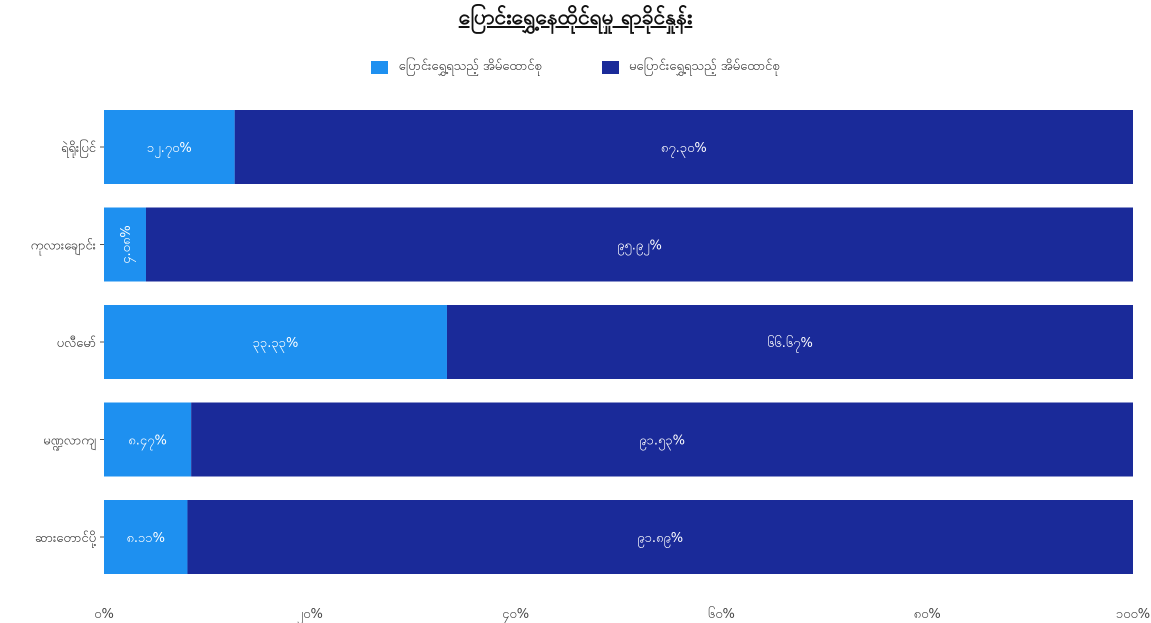 The image size is (1151, 623). Describe the element at coordinates (660, 539) in the screenshot. I see `data-label: ၉၁.၈၉%` at that location.